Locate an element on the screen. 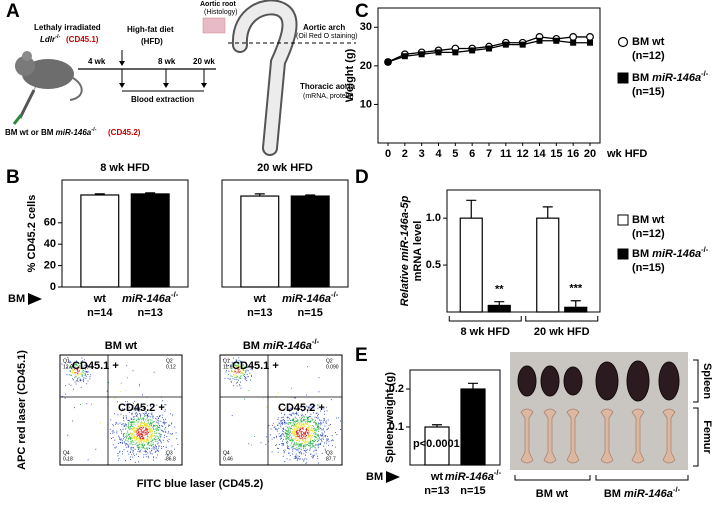  recipient-strain: Ldlr-/- is located at coordinates (50, 39).